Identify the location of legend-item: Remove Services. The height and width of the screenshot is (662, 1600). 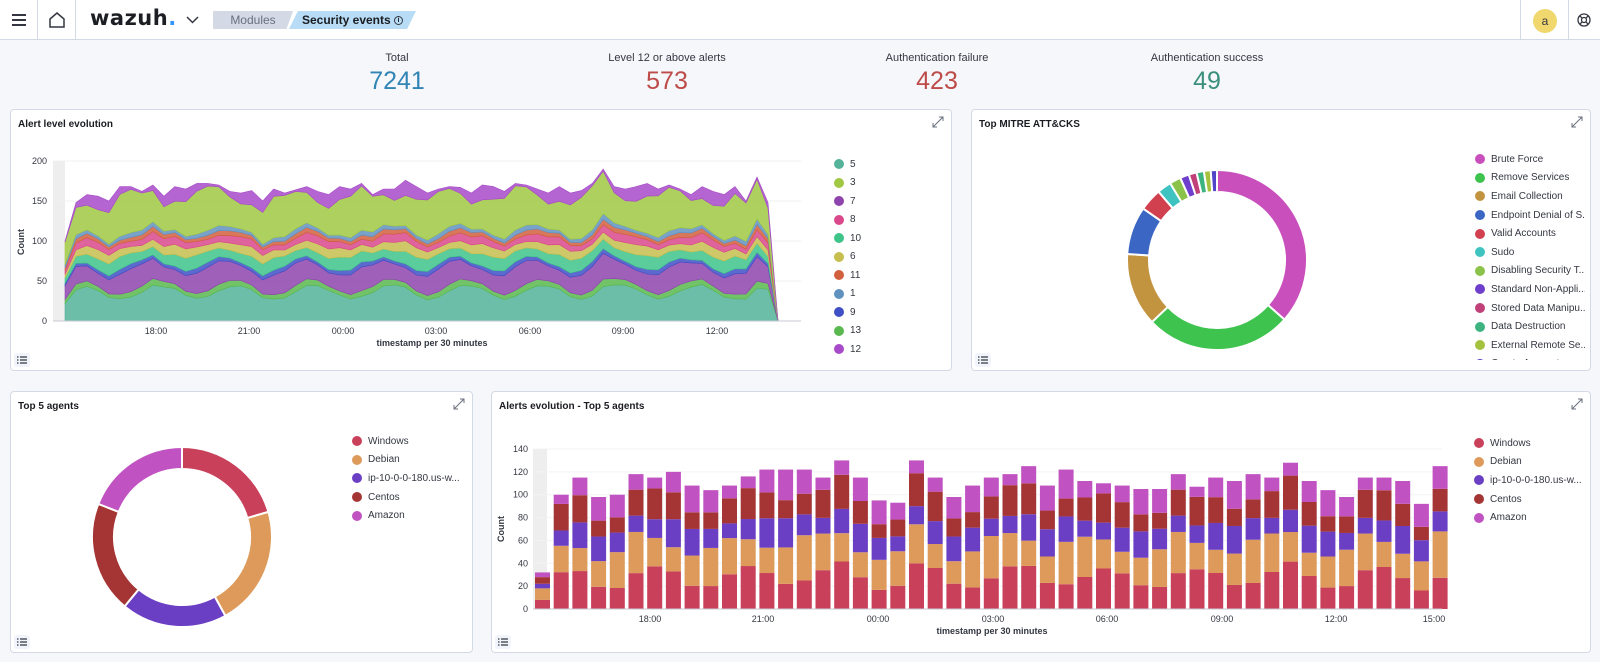
(1530, 178).